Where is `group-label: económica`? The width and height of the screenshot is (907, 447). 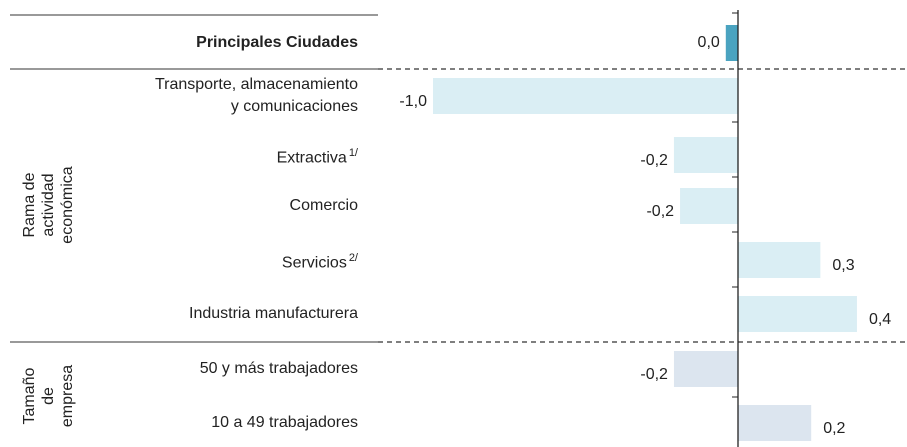
group-label: económica is located at coordinates (67, 204).